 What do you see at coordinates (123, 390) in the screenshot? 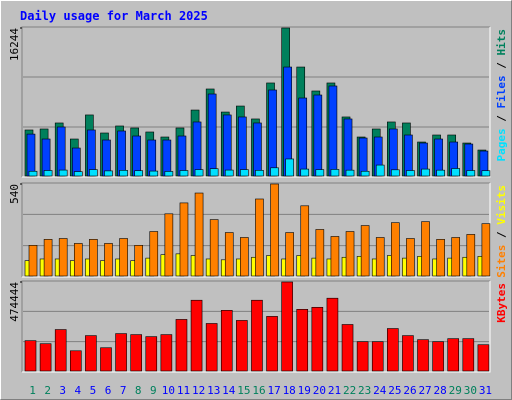
I see `x-tick-label: 7` at bounding box center [123, 390].